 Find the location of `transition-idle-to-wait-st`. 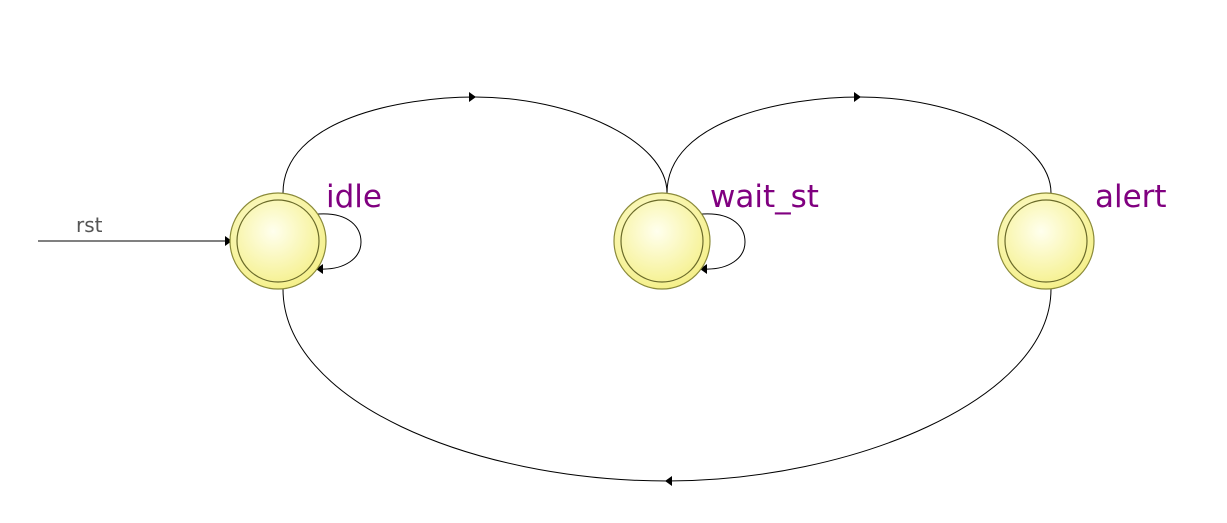

transition-idle-to-wait-st is located at coordinates (475, 143).